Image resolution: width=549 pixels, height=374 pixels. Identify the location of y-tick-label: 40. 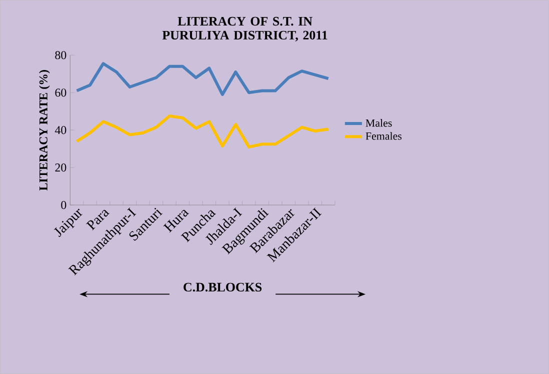
(60, 130).